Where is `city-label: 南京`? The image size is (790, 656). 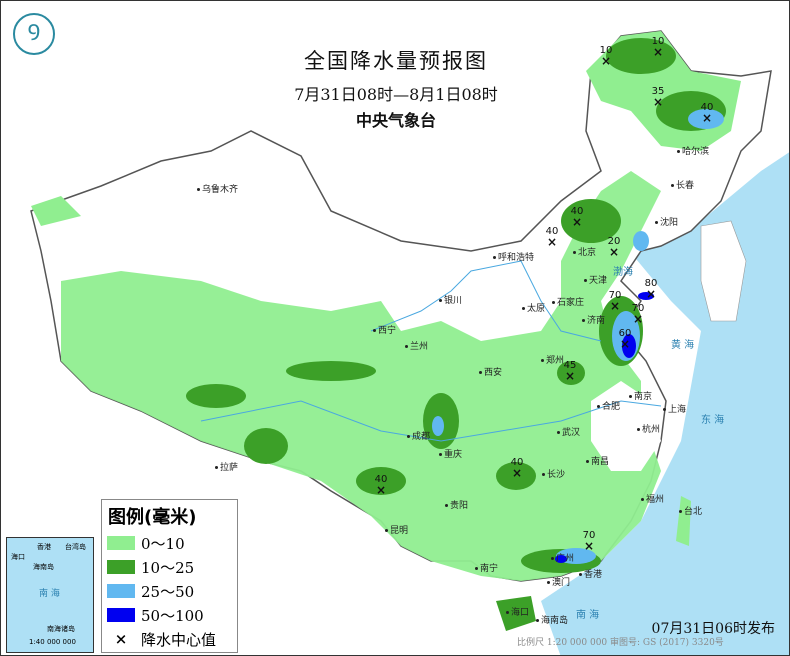
city-label: 南京 is located at coordinates (640, 395).